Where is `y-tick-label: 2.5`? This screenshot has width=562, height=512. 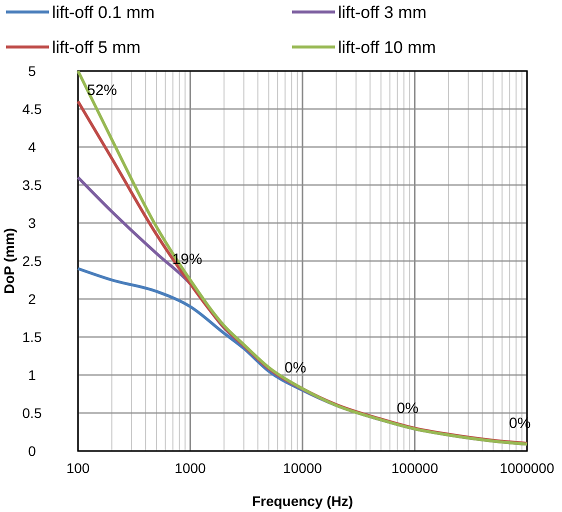 y-tick-label: 2.5 is located at coordinates (32, 261).